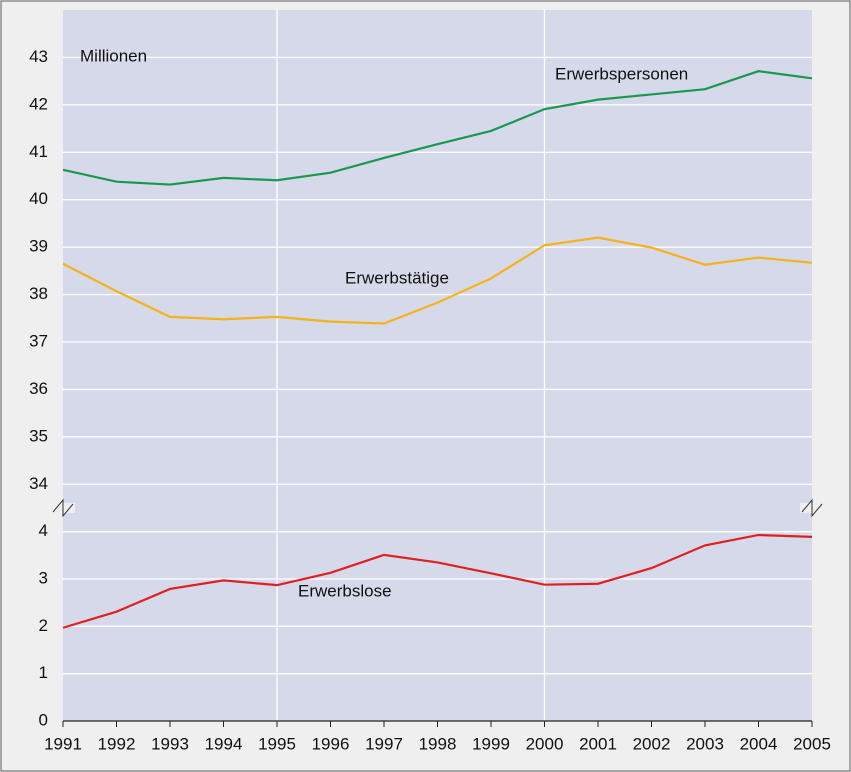 This screenshot has width=851, height=772. What do you see at coordinates (598, 743) in the screenshot?
I see `x-tick-label: 2001` at bounding box center [598, 743].